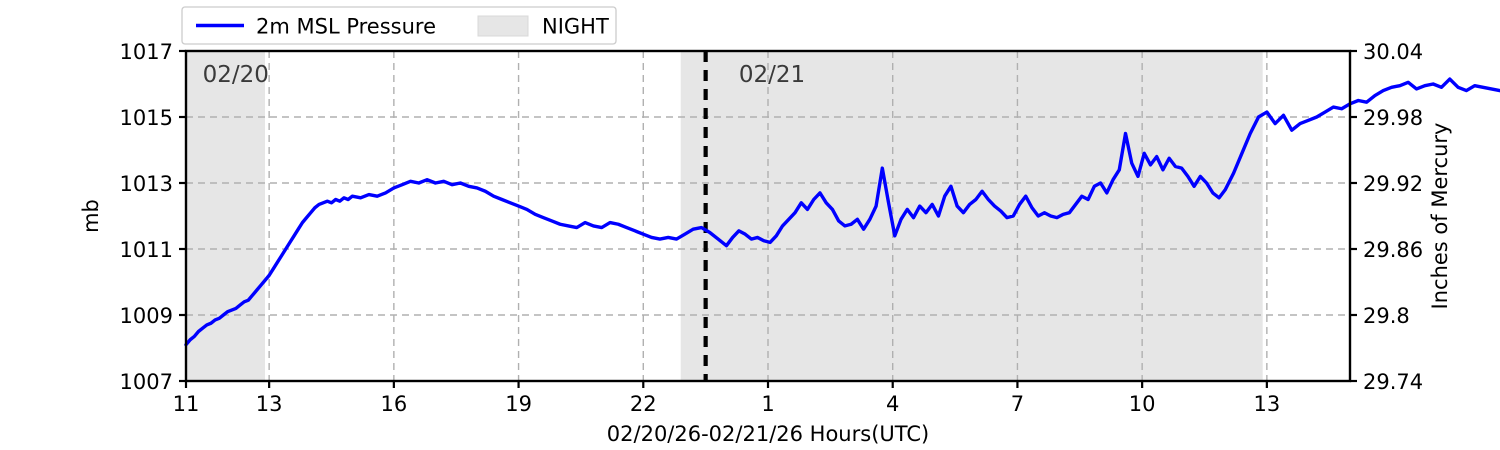 This screenshot has width=1500, height=450. Describe the element at coordinates (1393, 250) in the screenshot. I see `ytick-label-right-2: 29.86` at that location.